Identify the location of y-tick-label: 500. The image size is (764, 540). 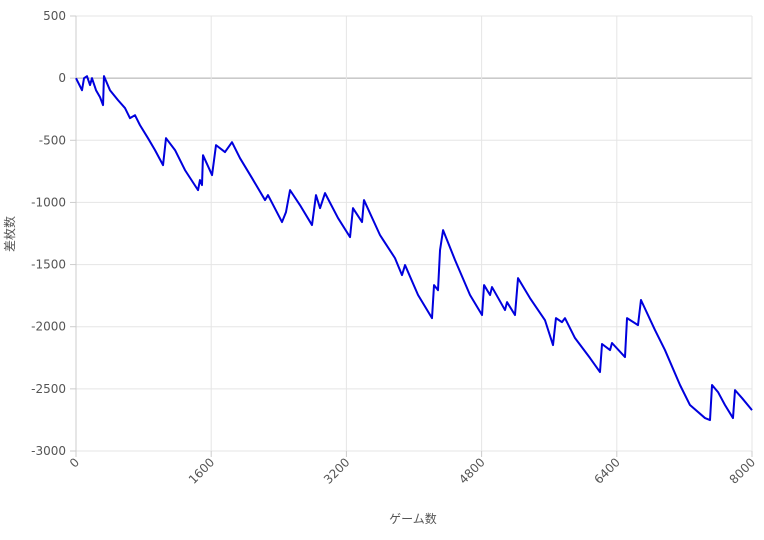
(54, 16).